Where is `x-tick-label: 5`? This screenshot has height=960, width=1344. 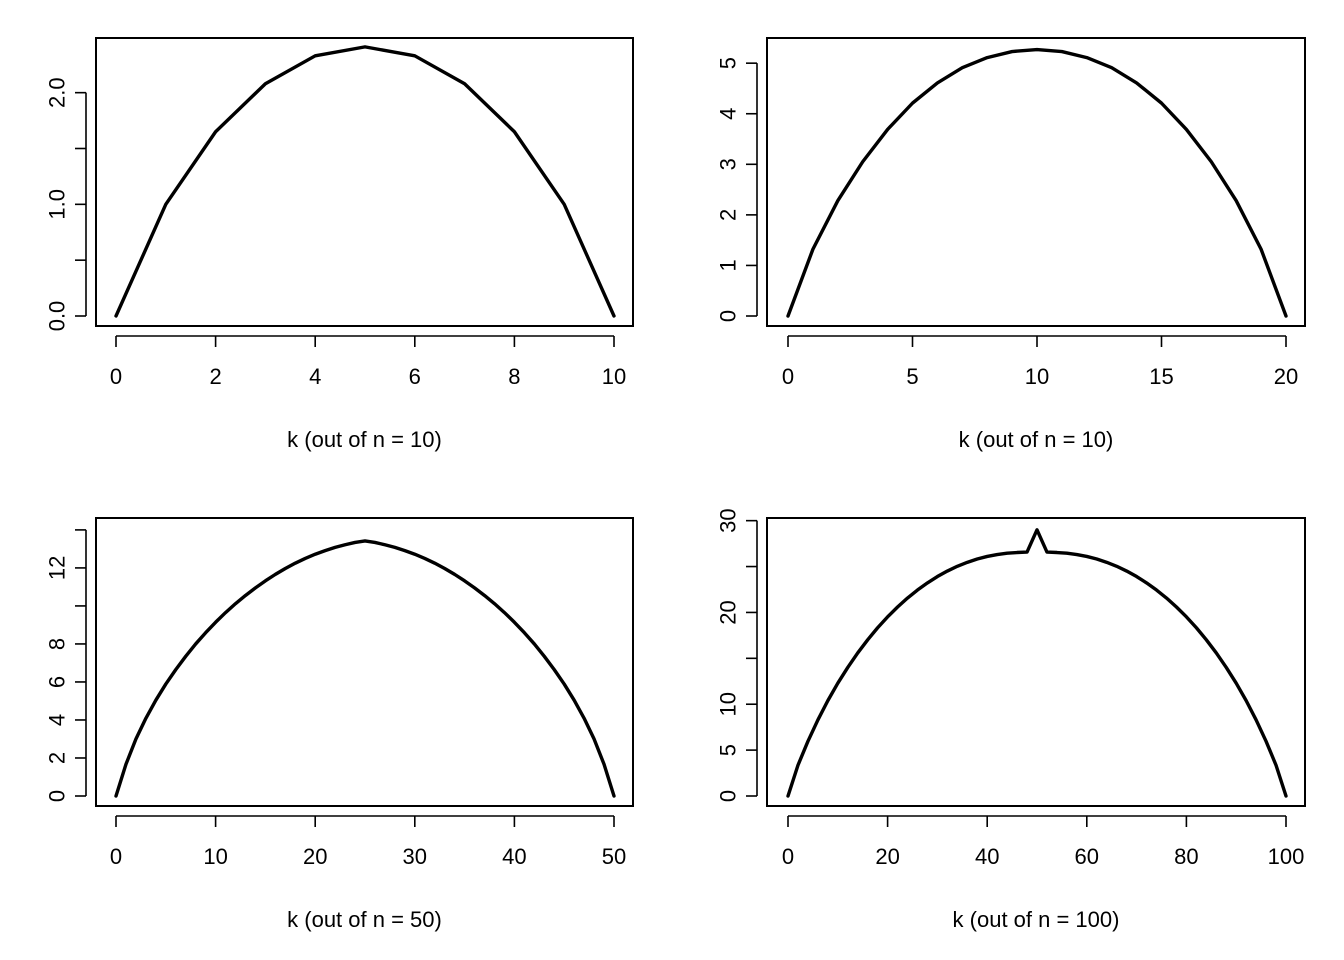 x-tick-label: 5 is located at coordinates (912, 376).